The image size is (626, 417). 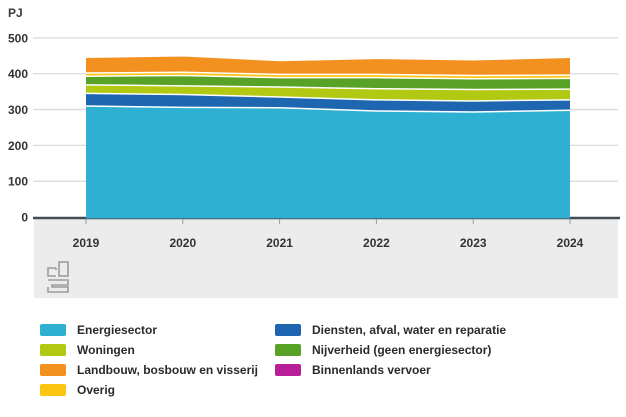 What do you see at coordinates (18, 74) in the screenshot?
I see `y-tick-label-400: 400` at bounding box center [18, 74].